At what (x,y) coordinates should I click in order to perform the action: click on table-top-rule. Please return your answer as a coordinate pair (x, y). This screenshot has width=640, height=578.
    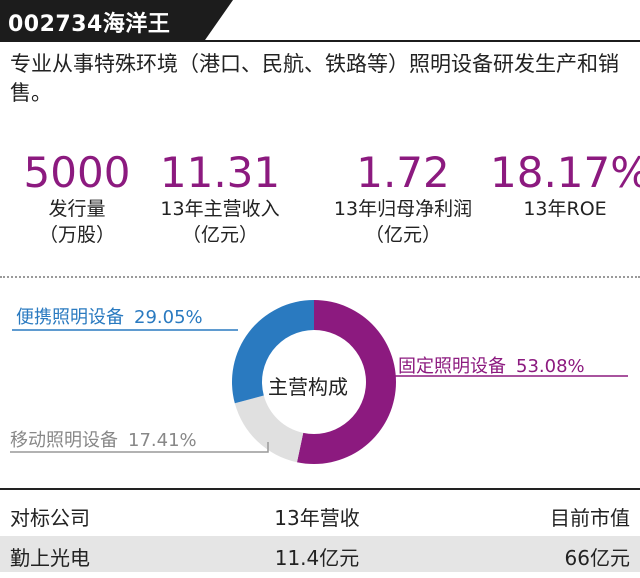
    Looking at the image, I should click on (320, 489).